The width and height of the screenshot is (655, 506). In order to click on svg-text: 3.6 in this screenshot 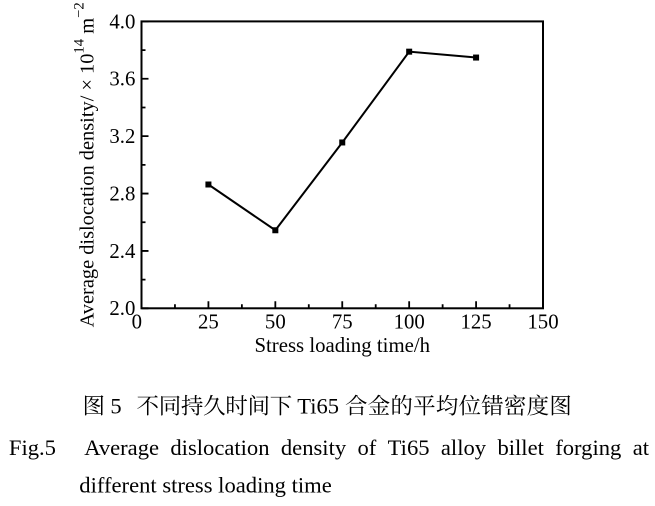, I will do `click(122, 79)`.